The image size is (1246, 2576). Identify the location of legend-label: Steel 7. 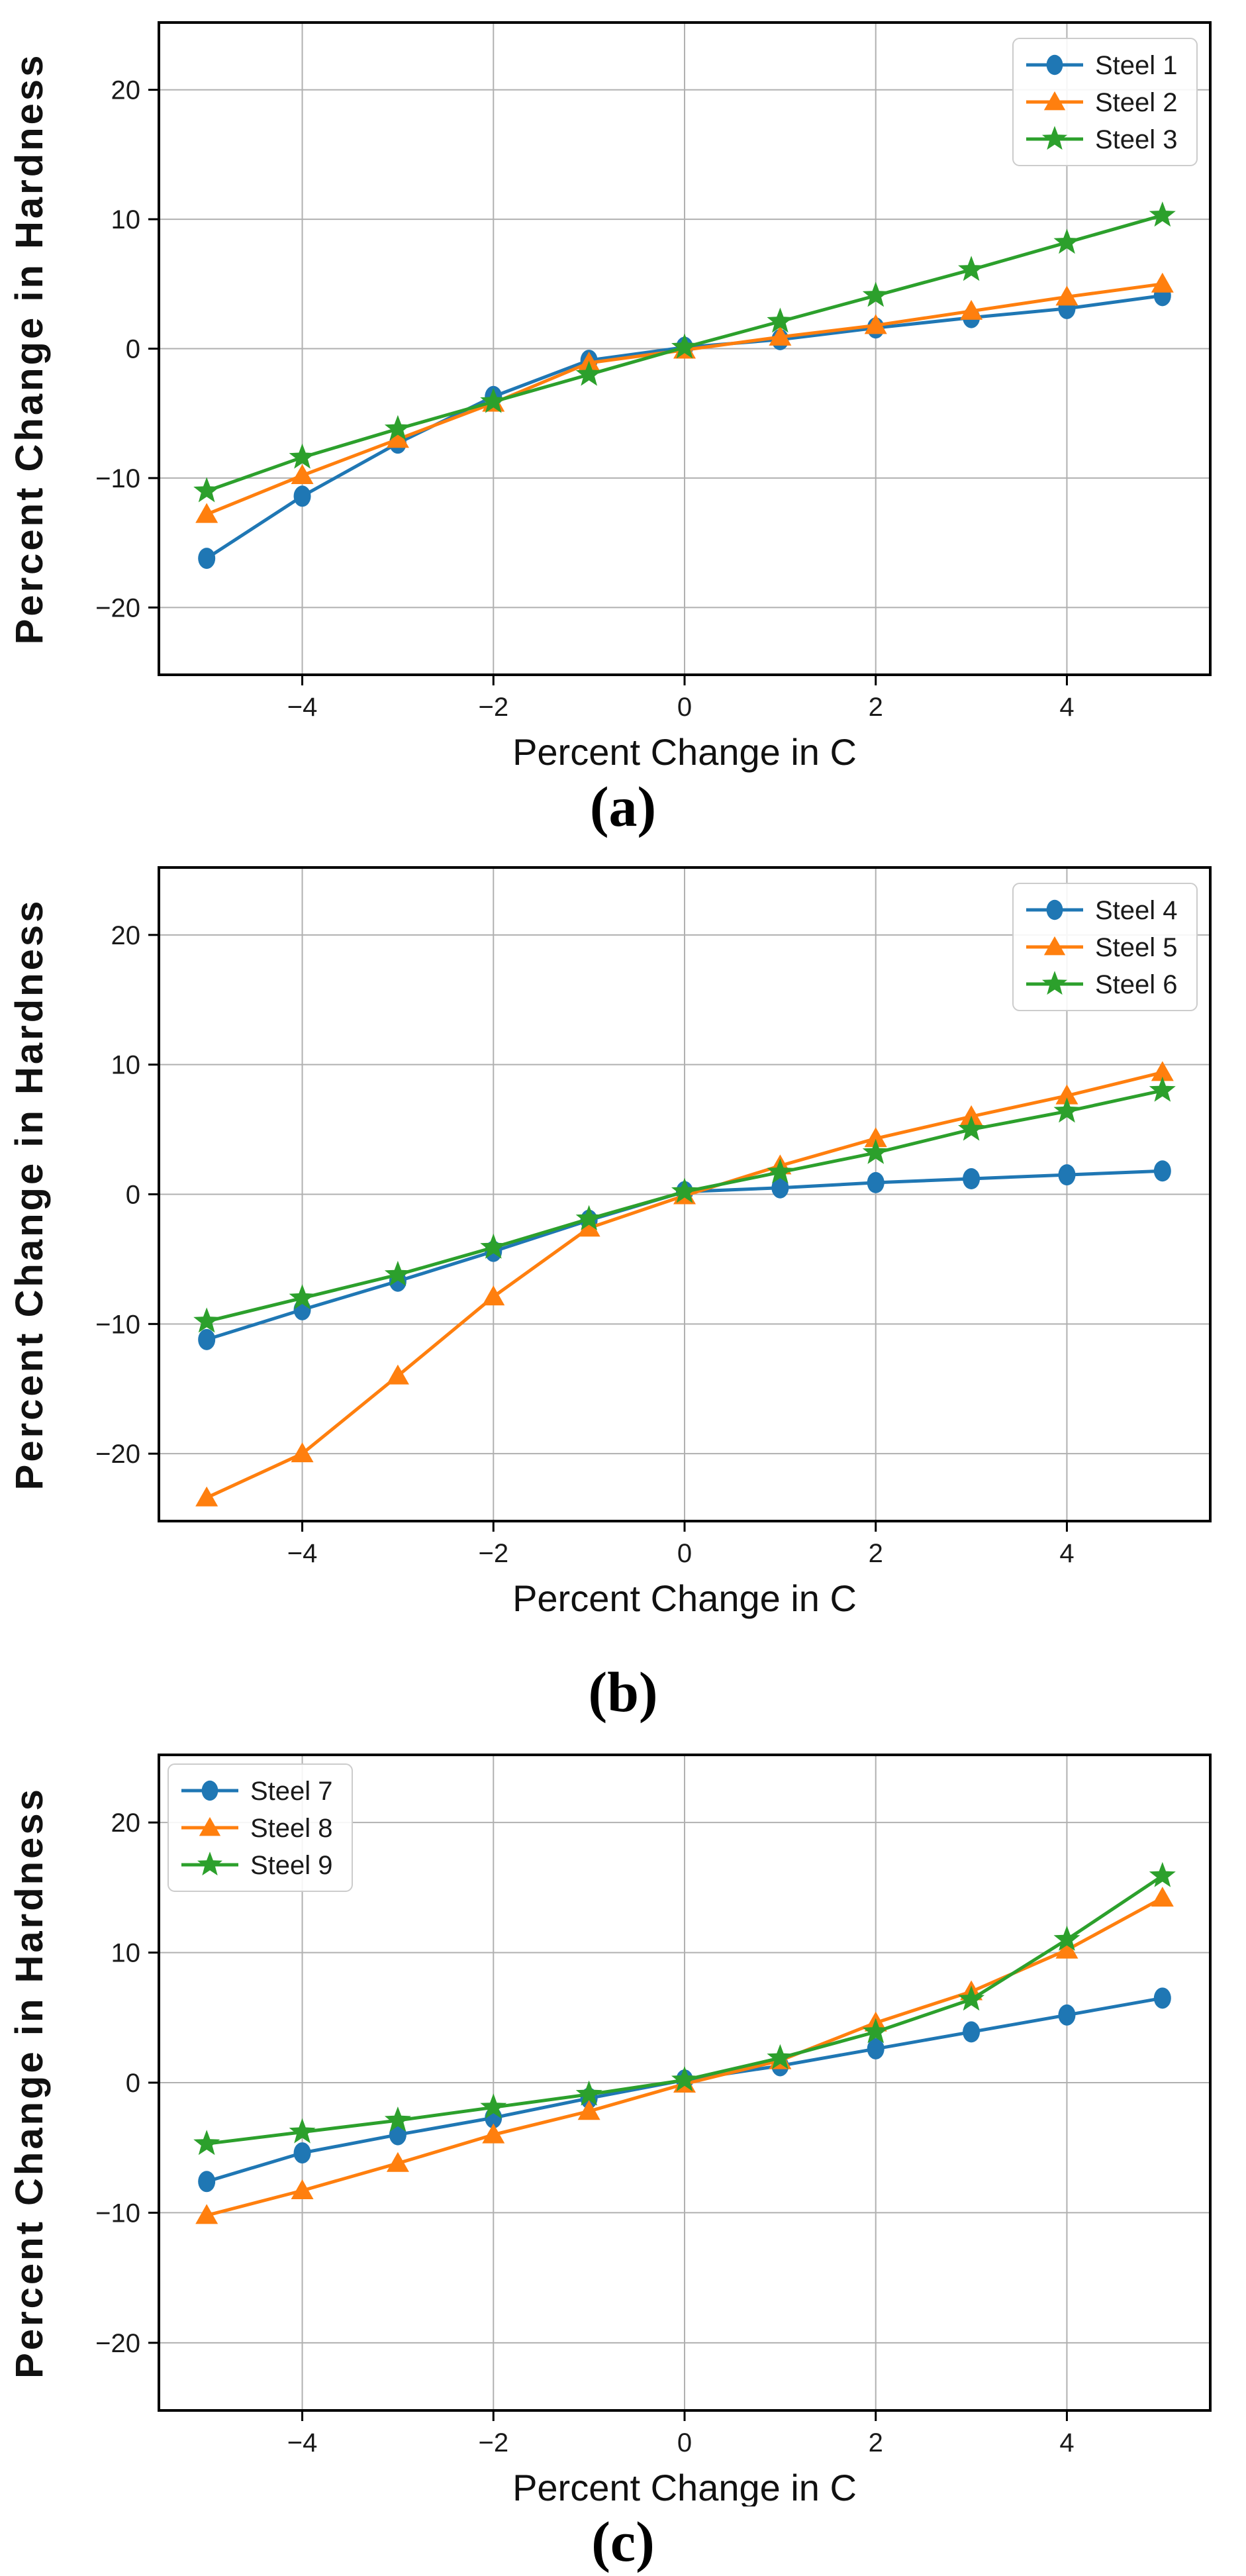
(292, 1791).